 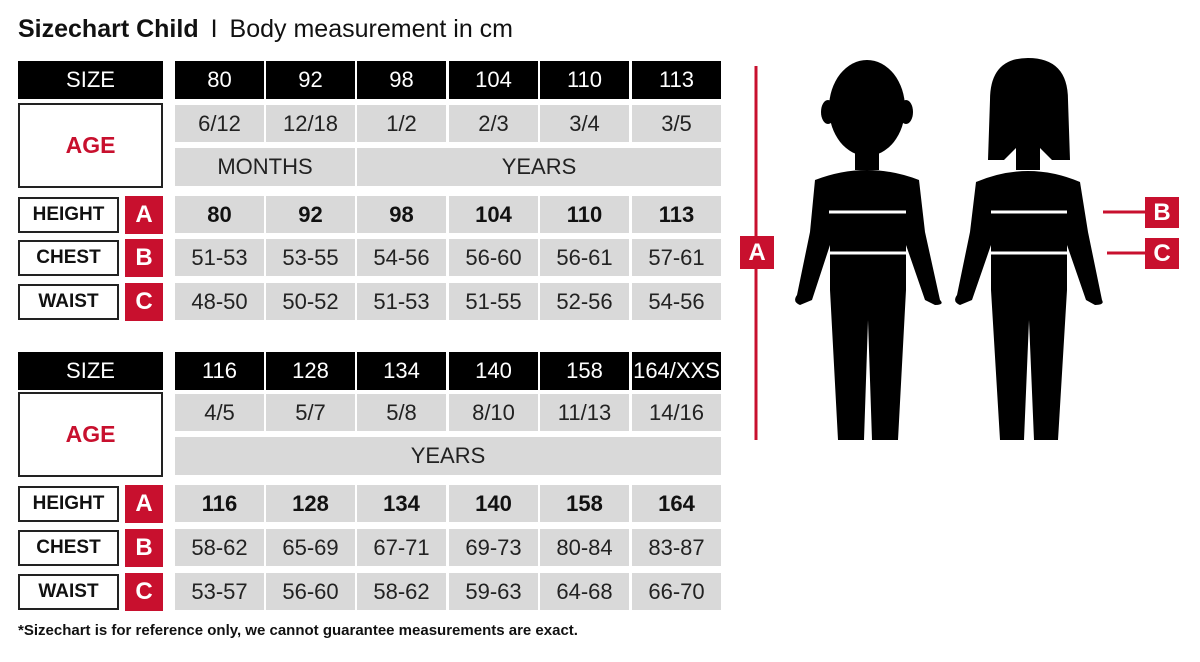 What do you see at coordinates (219, 301) in the screenshot?
I see `waist-cell: 48-50` at bounding box center [219, 301].